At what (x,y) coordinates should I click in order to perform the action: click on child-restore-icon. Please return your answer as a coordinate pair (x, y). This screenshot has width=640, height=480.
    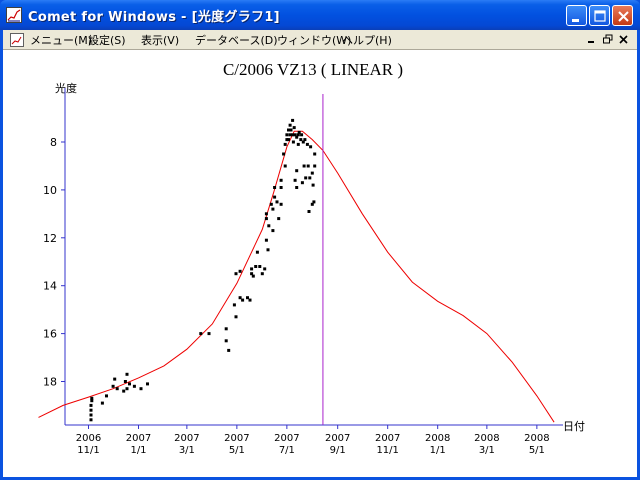
    Looking at the image, I should click on (608, 39).